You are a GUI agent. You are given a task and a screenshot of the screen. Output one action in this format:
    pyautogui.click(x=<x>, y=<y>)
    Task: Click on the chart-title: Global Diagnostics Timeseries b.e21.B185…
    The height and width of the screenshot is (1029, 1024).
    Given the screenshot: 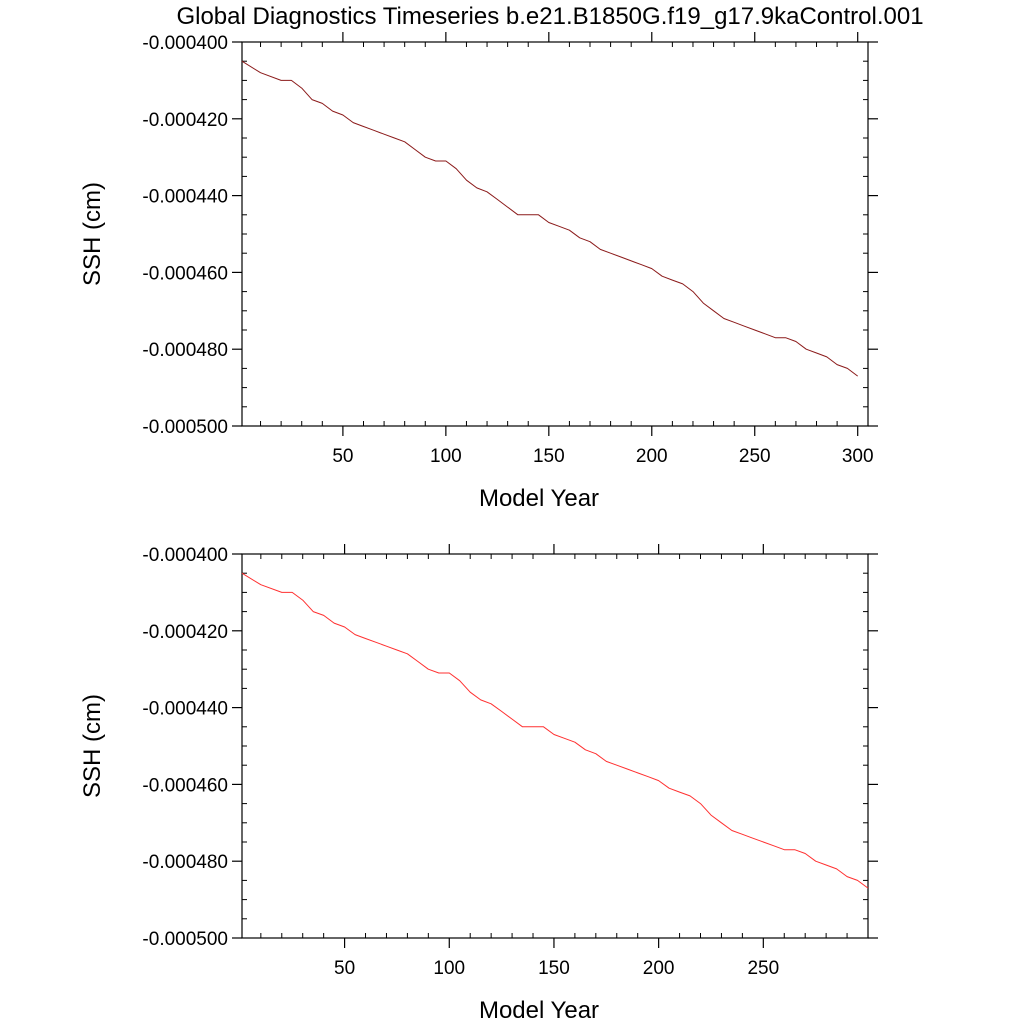 What is the action you would take?
    pyautogui.click(x=549, y=16)
    